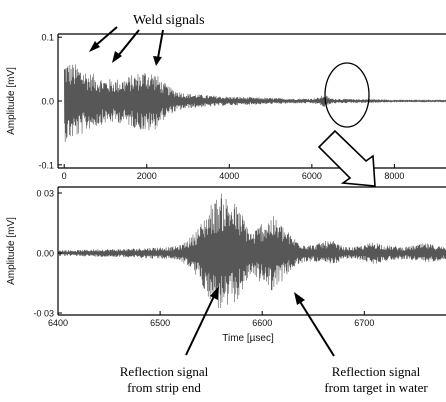  I want to click on bottom-y-ticks: 0 03 0.00 -0 03, so click(47, 254).